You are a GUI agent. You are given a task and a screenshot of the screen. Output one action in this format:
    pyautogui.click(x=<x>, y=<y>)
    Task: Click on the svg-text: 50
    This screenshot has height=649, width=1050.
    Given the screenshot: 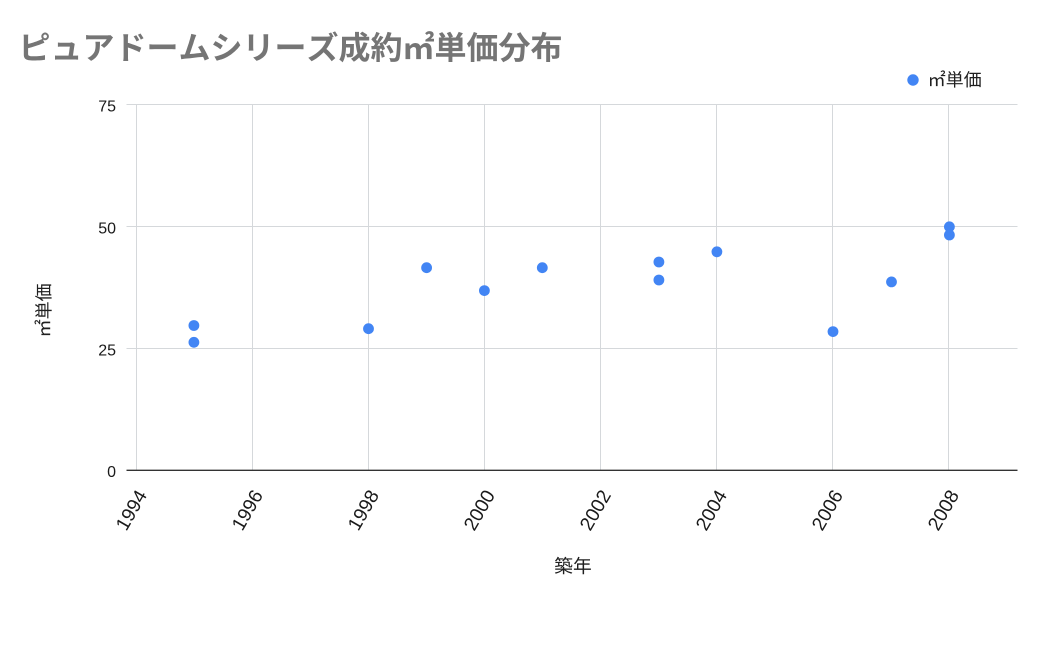 What is the action you would take?
    pyautogui.click(x=107, y=228)
    